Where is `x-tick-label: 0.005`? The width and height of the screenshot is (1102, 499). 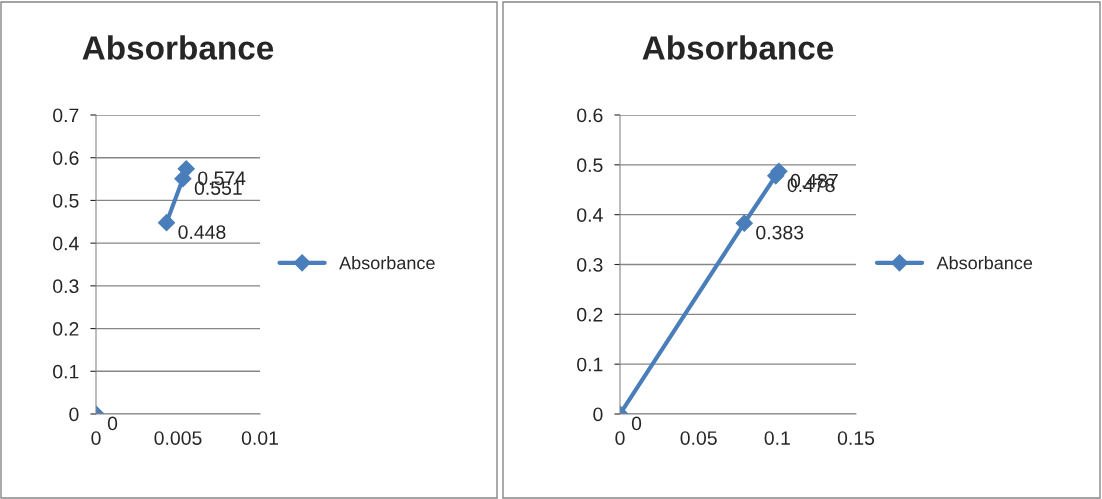
x-tick-label: 0.005 is located at coordinates (178, 438).